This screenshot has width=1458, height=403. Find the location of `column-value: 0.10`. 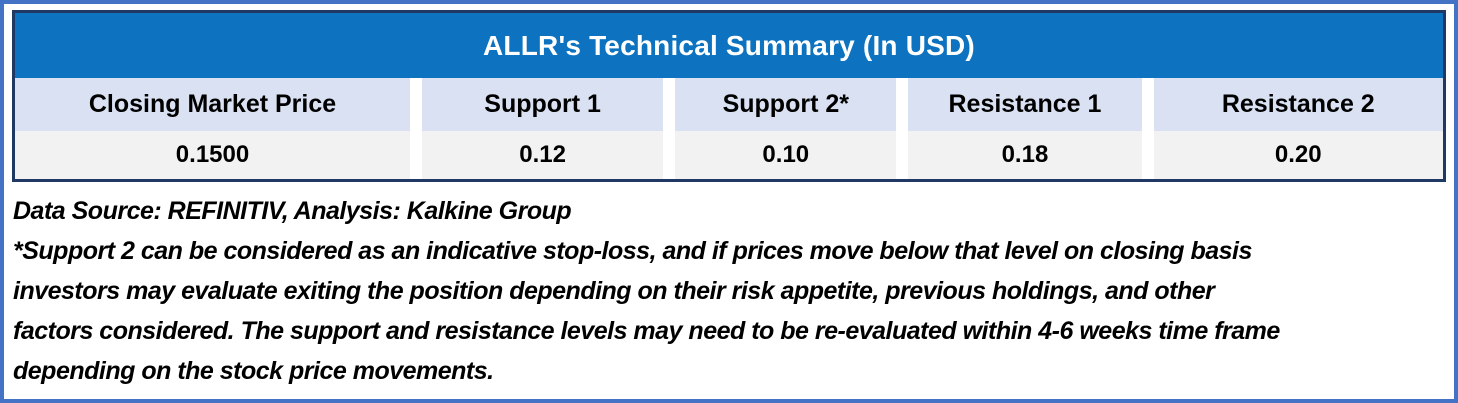

column-value: 0.10 is located at coordinates (786, 155).